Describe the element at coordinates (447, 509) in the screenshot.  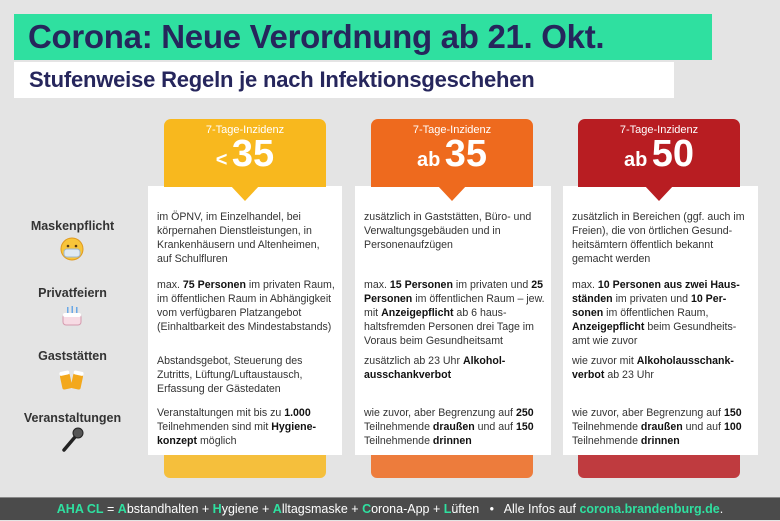
I see `footer-text: L` at that location.